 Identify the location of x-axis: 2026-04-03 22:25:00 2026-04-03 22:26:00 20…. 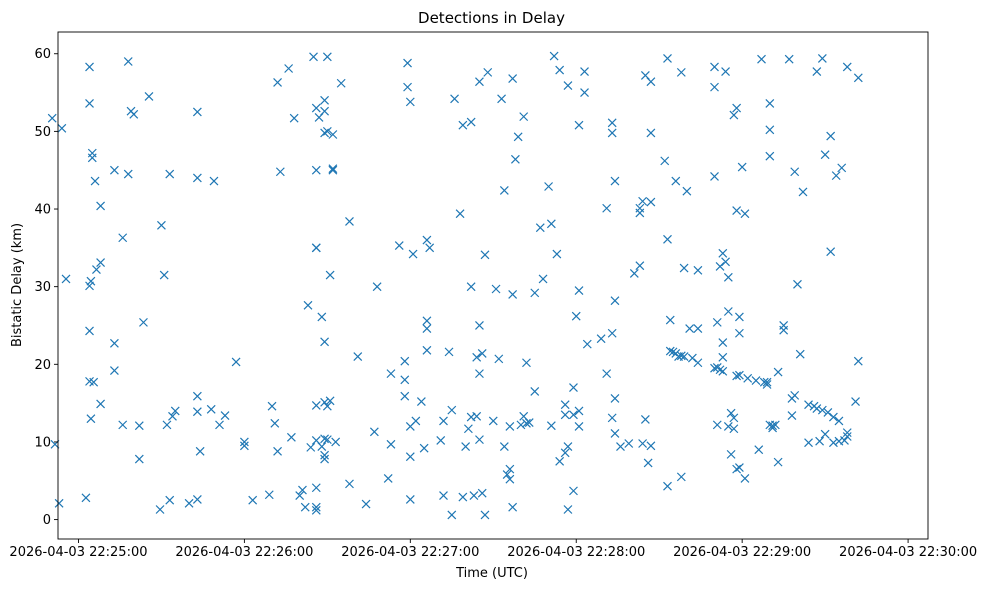
(493, 549).